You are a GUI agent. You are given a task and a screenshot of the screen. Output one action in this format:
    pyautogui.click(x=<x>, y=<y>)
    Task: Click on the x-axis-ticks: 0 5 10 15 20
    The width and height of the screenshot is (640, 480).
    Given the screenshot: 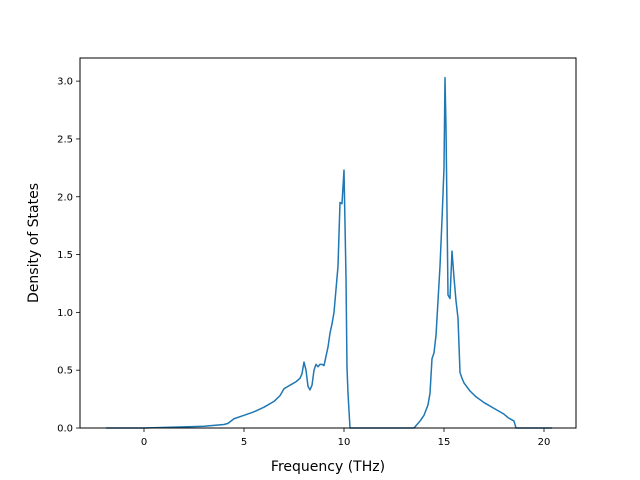 What is the action you would take?
    pyautogui.click(x=346, y=438)
    